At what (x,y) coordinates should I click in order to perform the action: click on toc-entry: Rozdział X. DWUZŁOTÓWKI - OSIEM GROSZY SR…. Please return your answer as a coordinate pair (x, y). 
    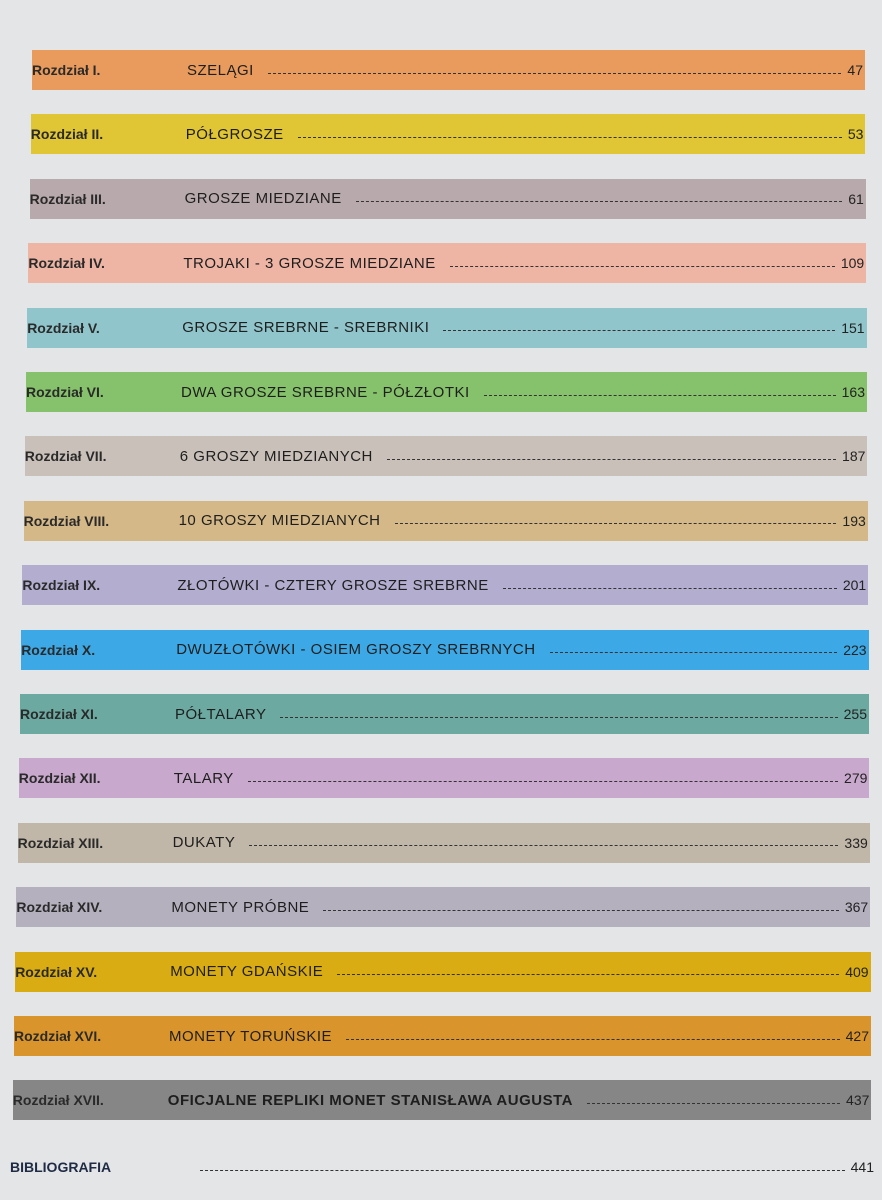
    Looking at the image, I should click on (445, 649).